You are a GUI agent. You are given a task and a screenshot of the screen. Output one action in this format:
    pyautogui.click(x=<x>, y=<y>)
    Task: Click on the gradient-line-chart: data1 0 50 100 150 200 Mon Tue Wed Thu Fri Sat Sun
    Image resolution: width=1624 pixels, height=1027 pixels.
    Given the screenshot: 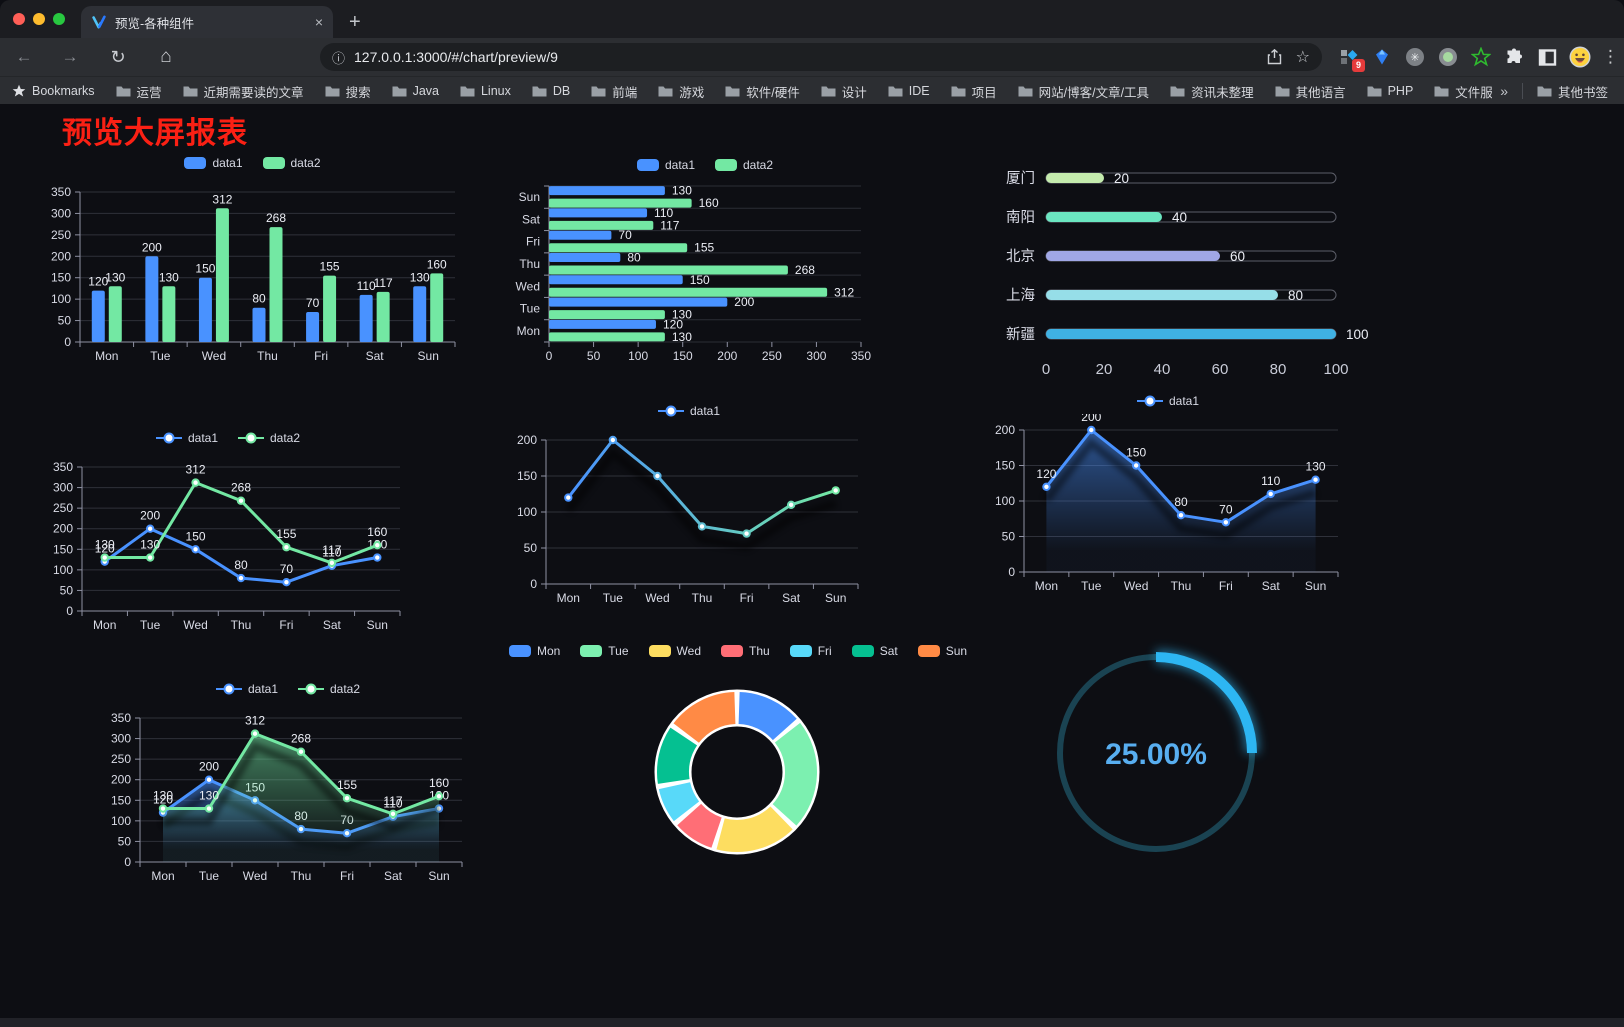 What is the action you would take?
    pyautogui.click(x=689, y=504)
    